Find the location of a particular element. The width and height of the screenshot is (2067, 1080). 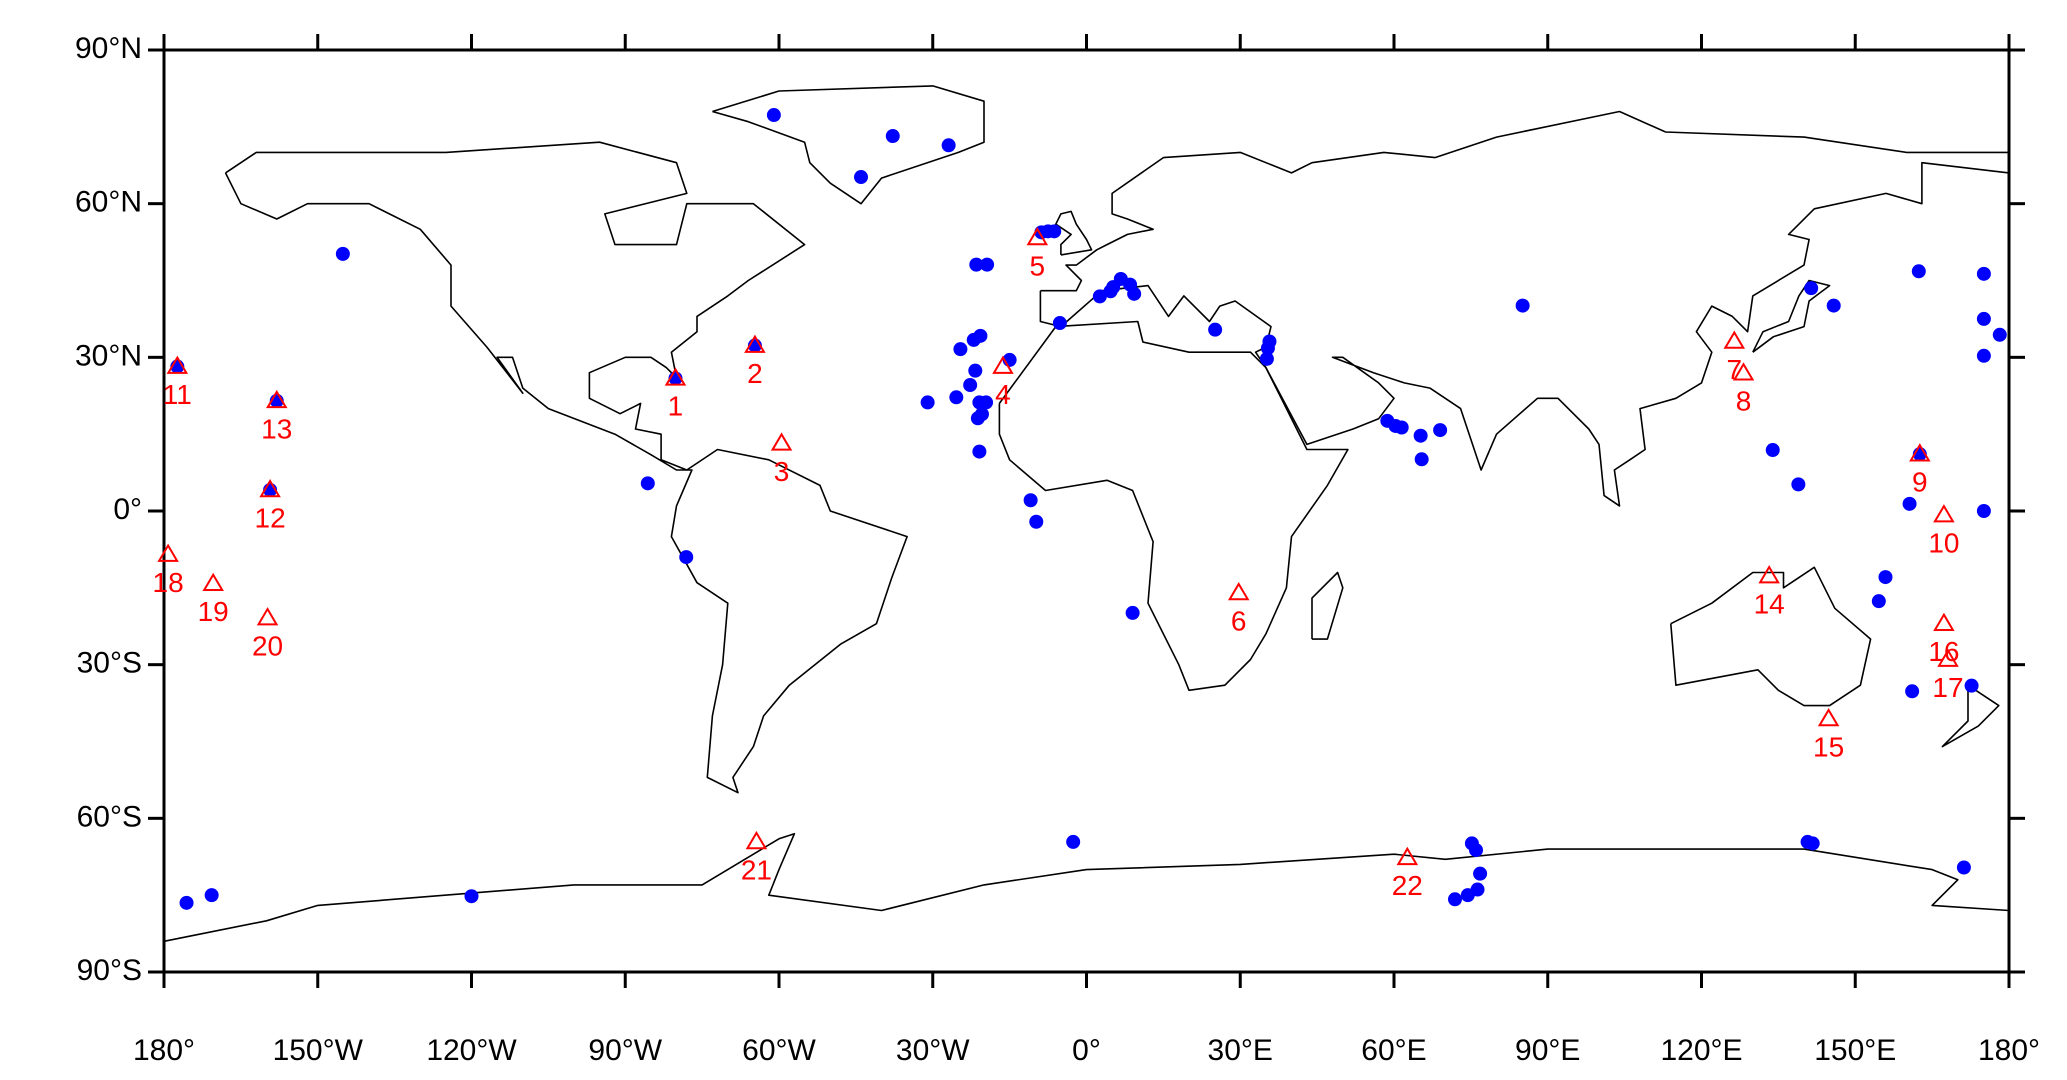

station-label: 9 is located at coordinates (1920, 482).